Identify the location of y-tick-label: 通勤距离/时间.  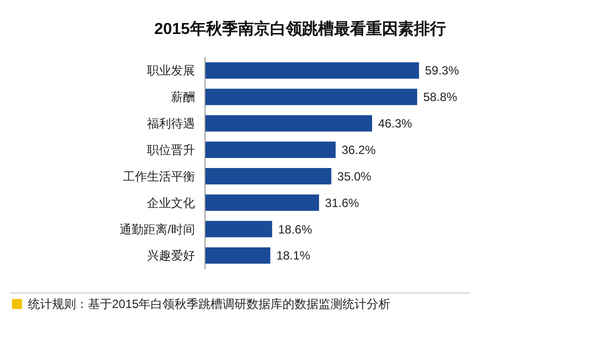
(157, 229).